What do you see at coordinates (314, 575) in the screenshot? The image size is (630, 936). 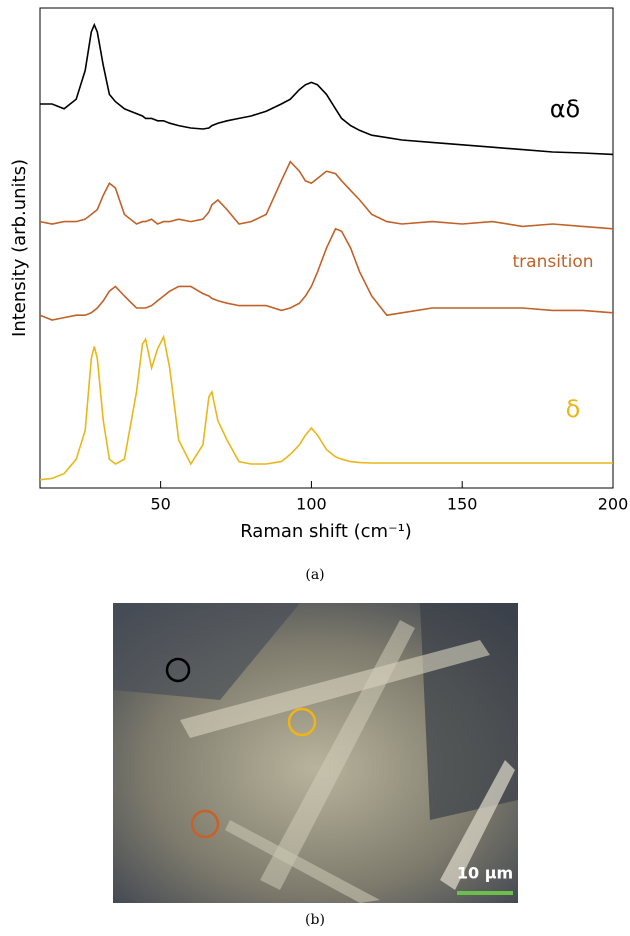 I see `caption: (a)` at bounding box center [314, 575].